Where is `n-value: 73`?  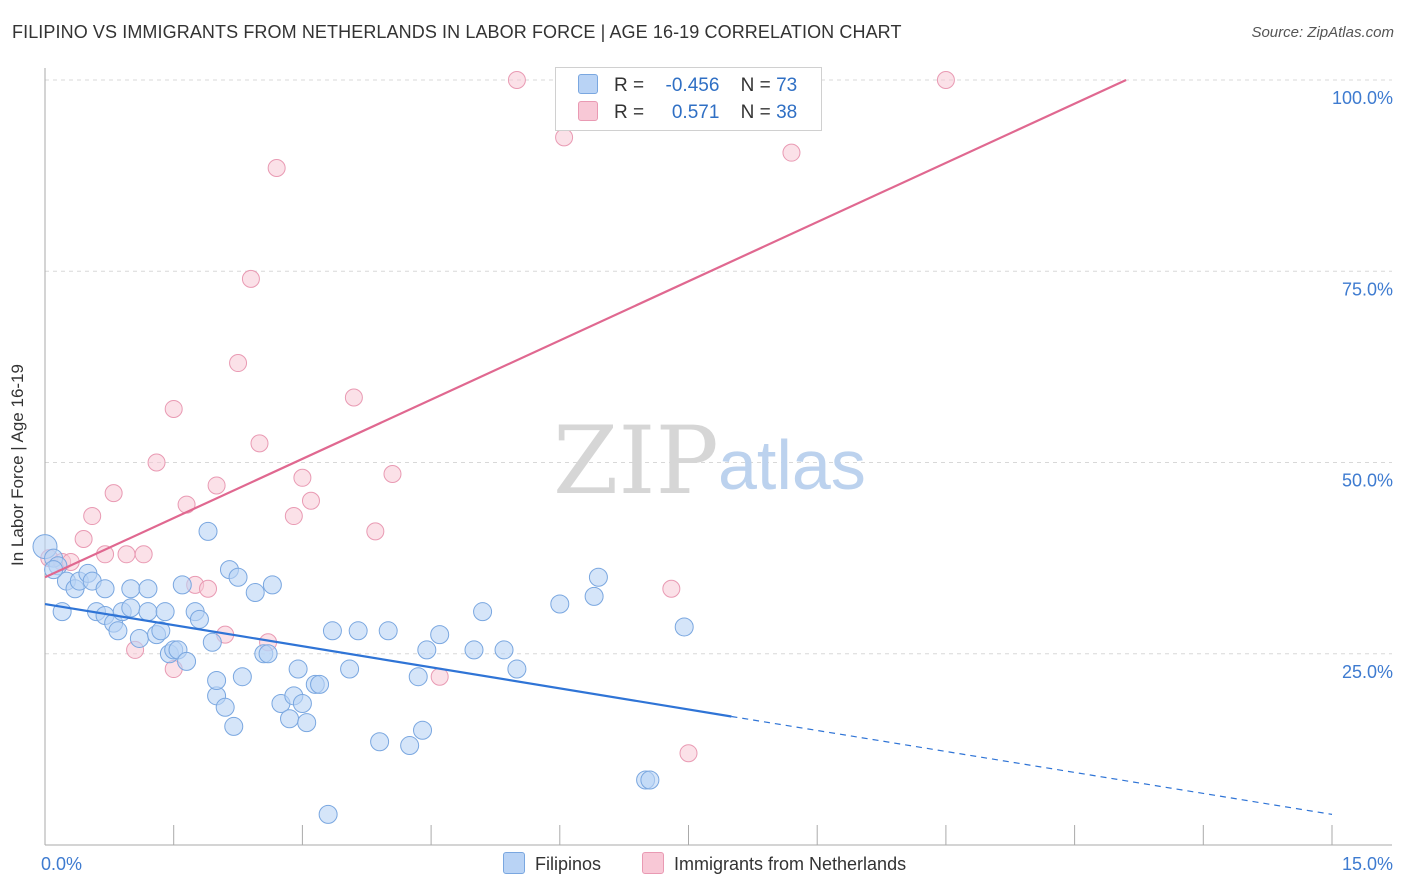
n-value: 73 is located at coordinates (787, 85).